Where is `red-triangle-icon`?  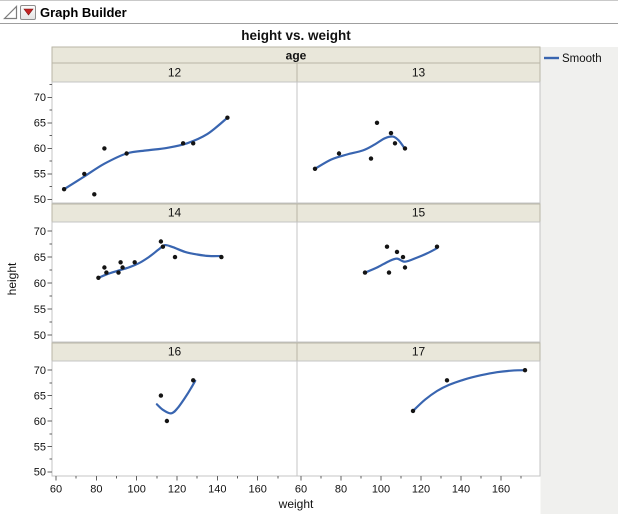
red-triangle-icon is located at coordinates (28, 12).